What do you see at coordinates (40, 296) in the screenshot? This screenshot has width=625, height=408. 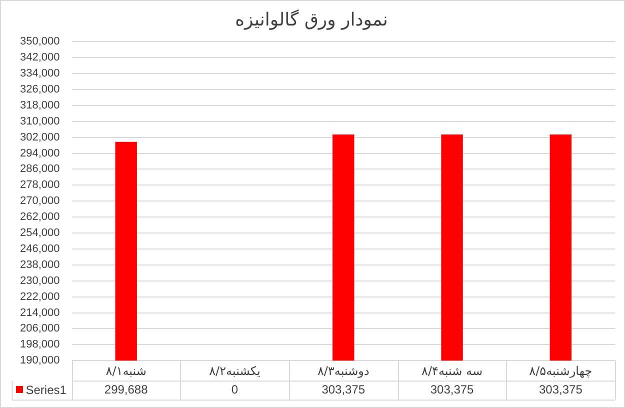 I see `y-tick-label: 222,000` at bounding box center [40, 296].